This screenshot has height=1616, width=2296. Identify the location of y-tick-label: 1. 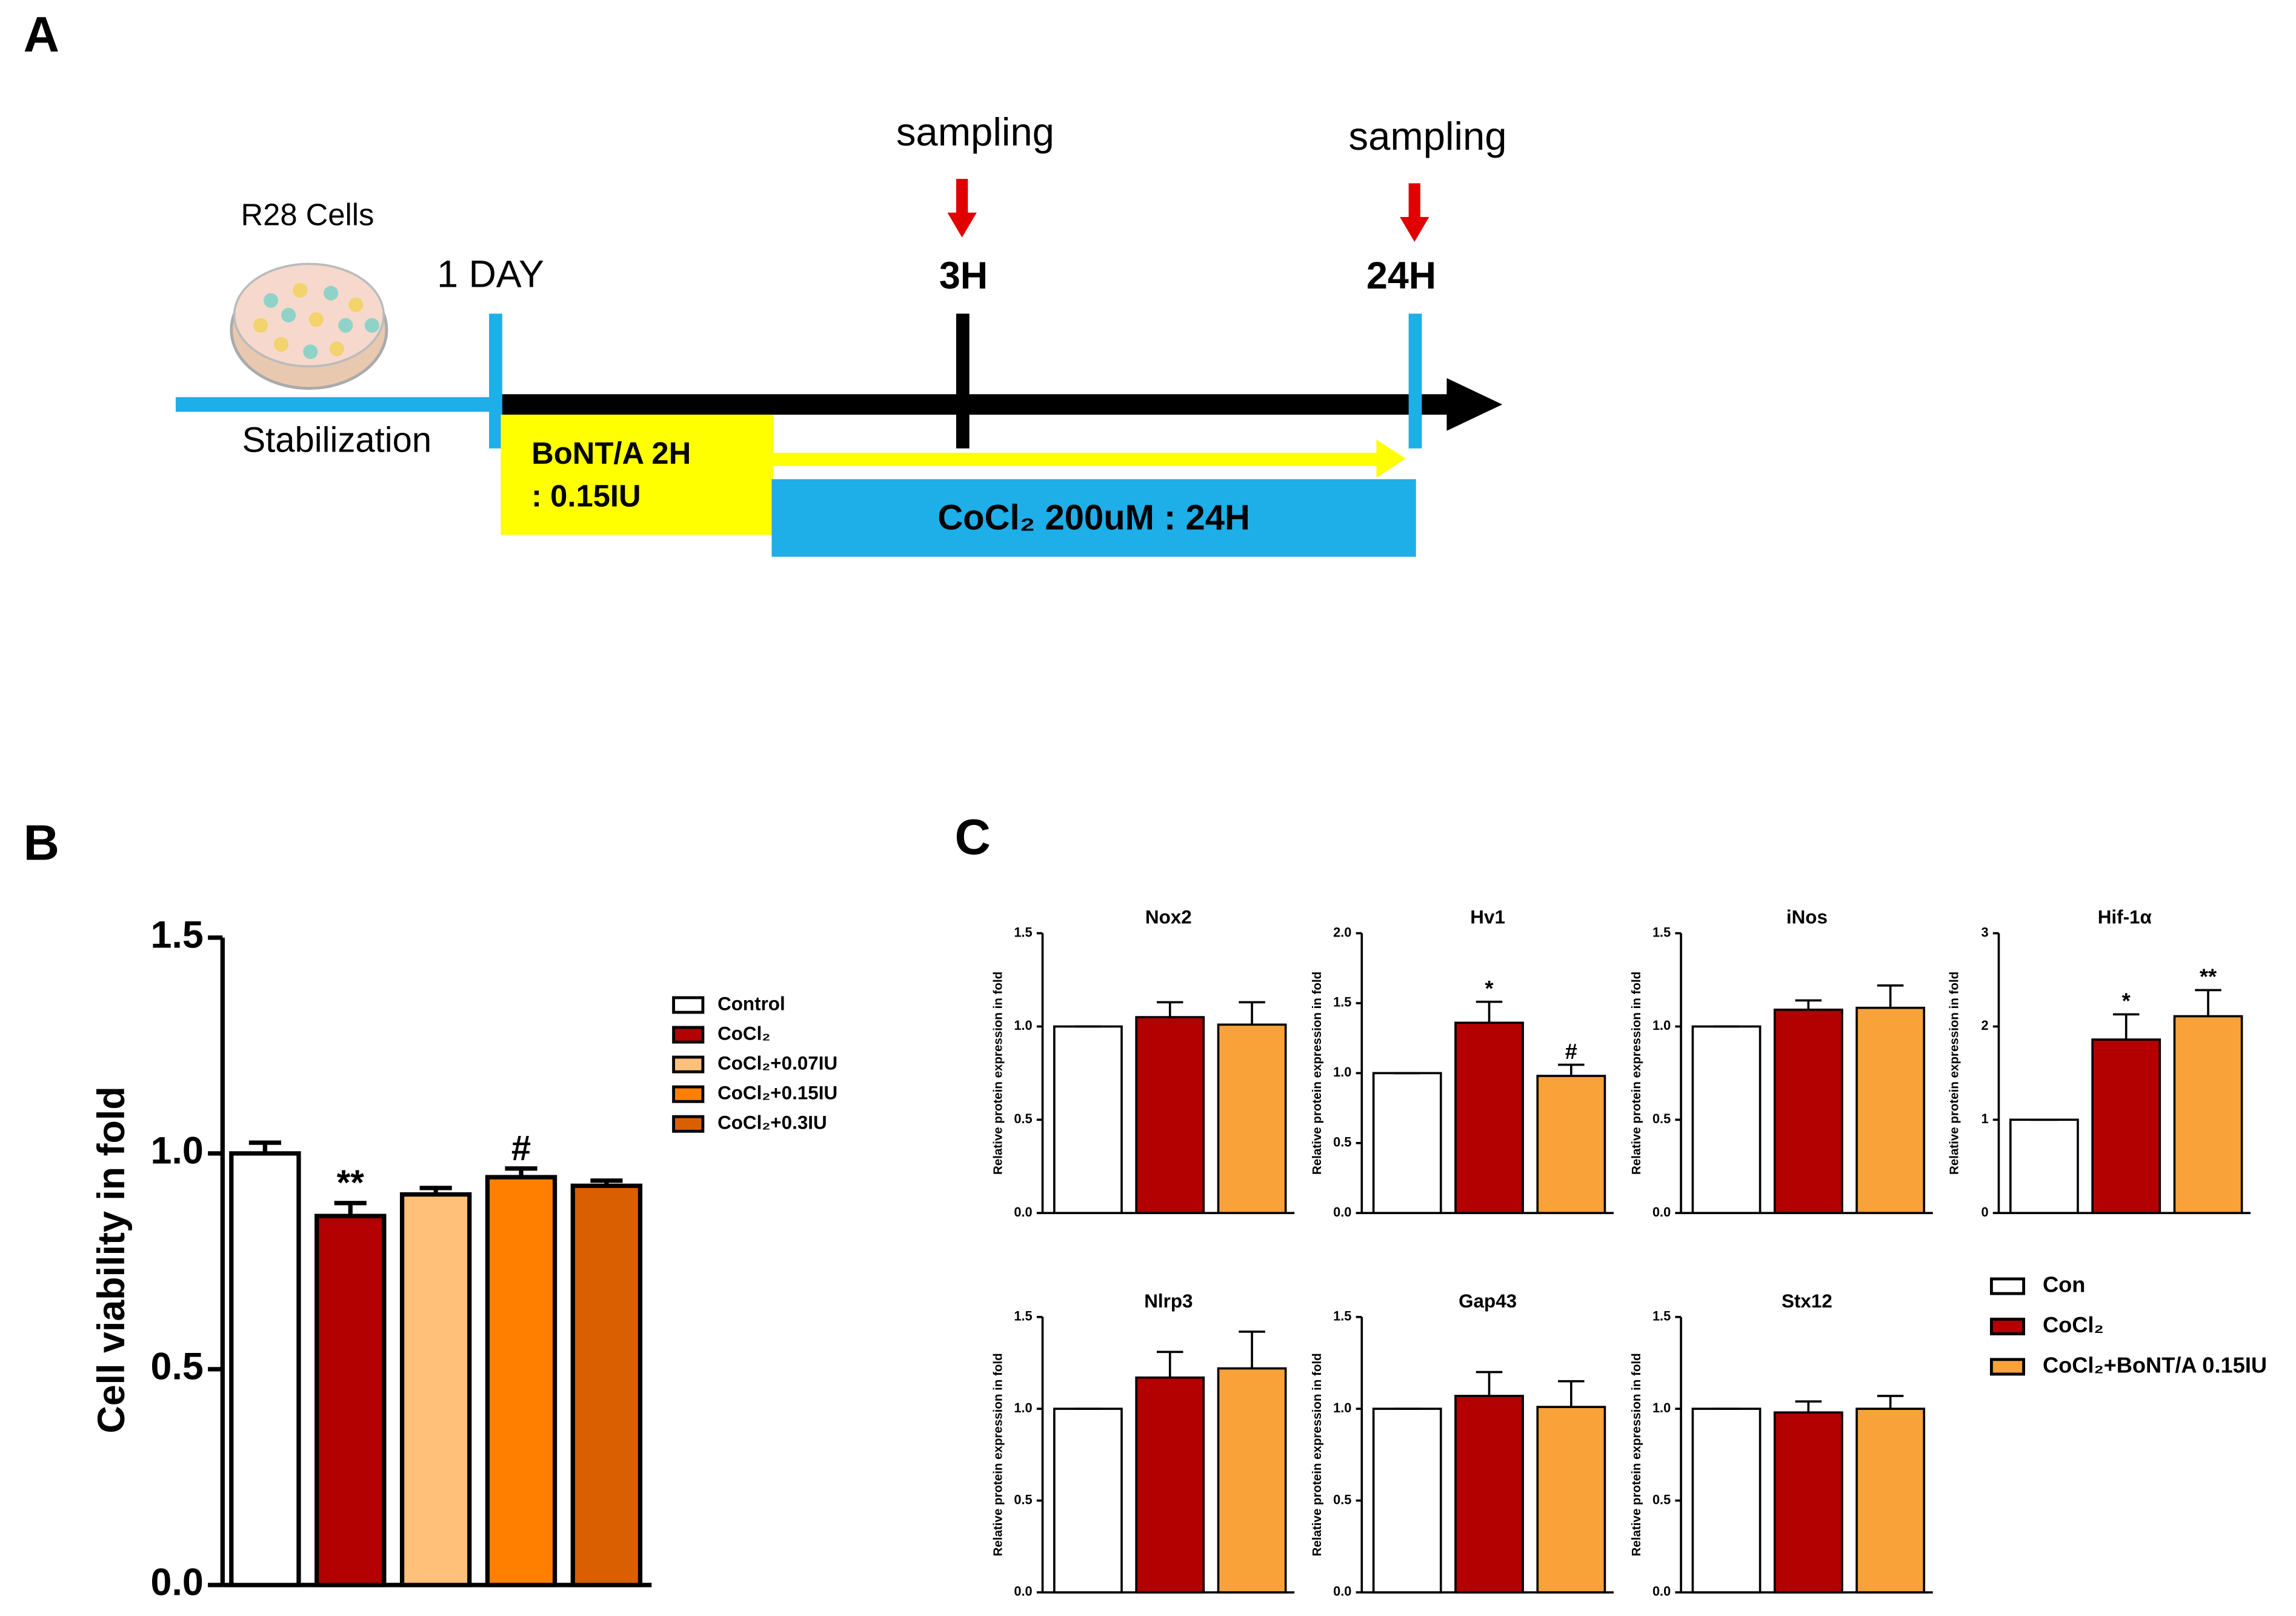
(1984, 1118).